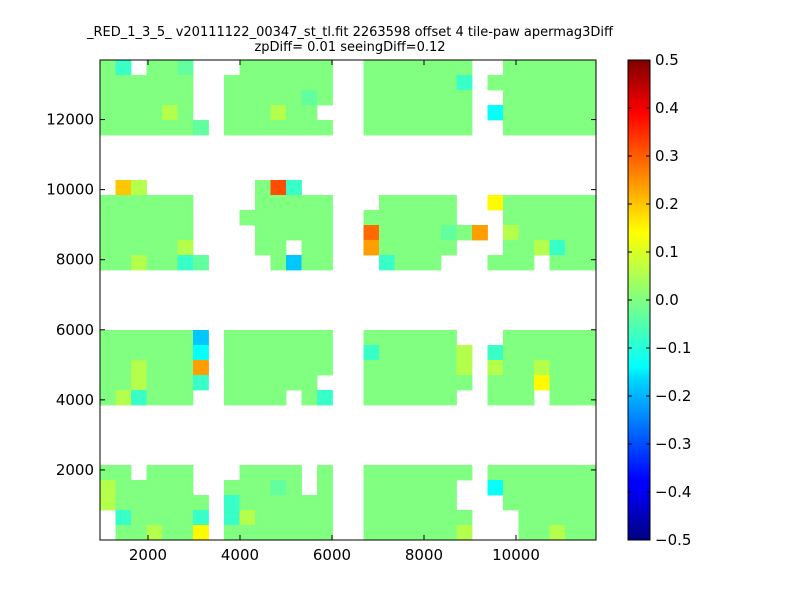 The height and width of the screenshot is (600, 800). Describe the element at coordinates (332, 555) in the screenshot. I see `x-tick-label: 6000` at that location.